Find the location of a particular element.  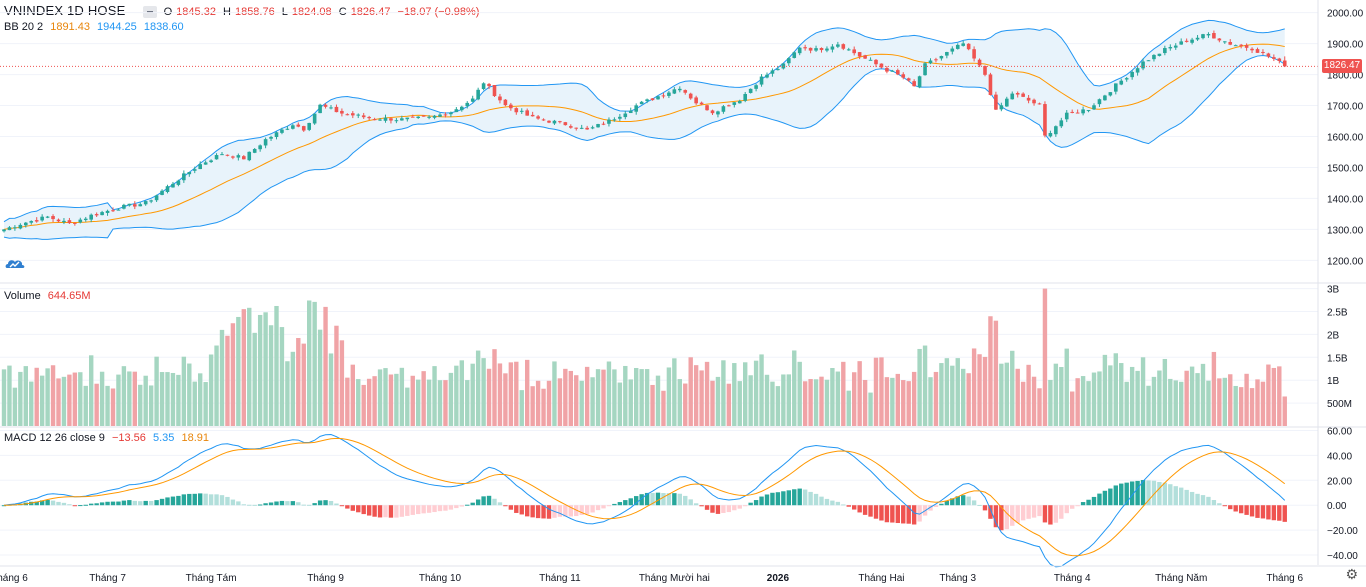

macd-legend: MACD 12 26 close 9 −13.56 5.35 18.91 is located at coordinates (108, 438).